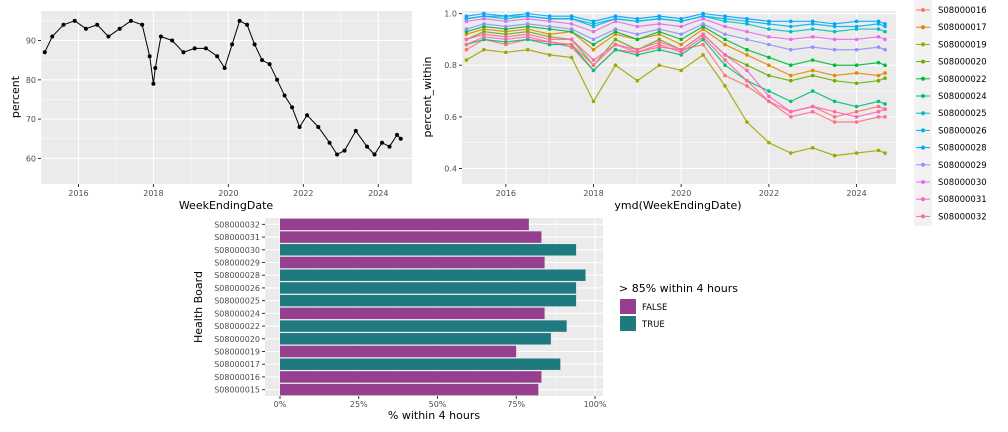 The height and width of the screenshot is (432, 1008). Describe the element at coordinates (237, 275) in the screenshot. I see `panel3-y-tick-label: S08000028` at that location.